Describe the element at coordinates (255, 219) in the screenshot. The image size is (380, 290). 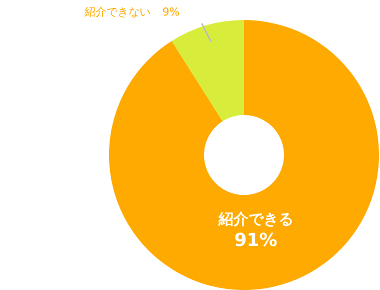
I see `slice-label: 紹介できる` at that location.